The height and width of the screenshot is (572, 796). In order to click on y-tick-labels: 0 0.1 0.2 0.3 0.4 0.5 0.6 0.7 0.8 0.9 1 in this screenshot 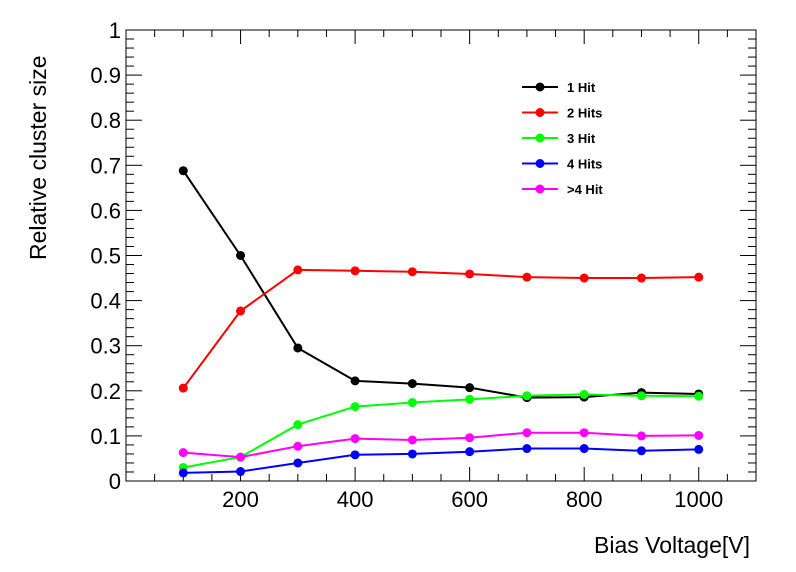, I will do `click(105, 256)`.